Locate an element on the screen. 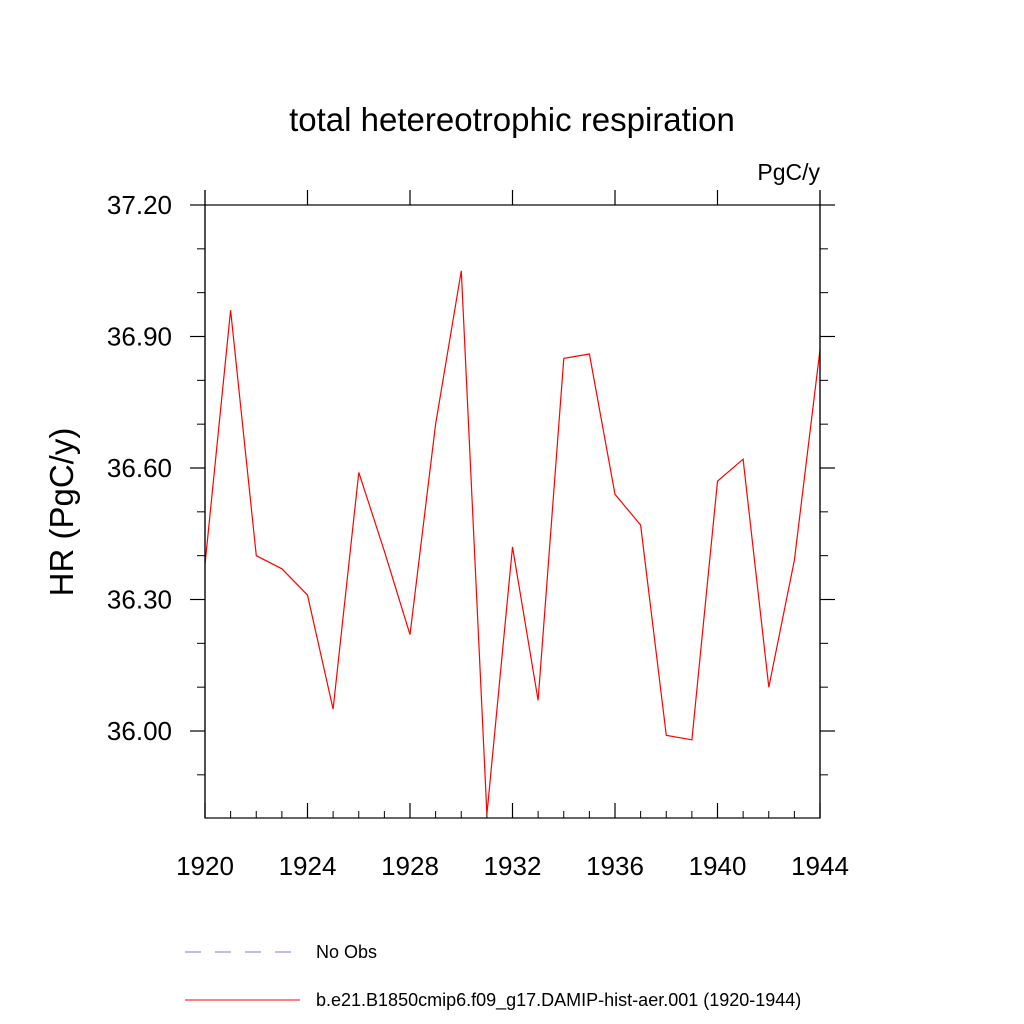 The height and width of the screenshot is (1024, 1024). y-axis-label: HR (PgC/y) is located at coordinates (61, 512).